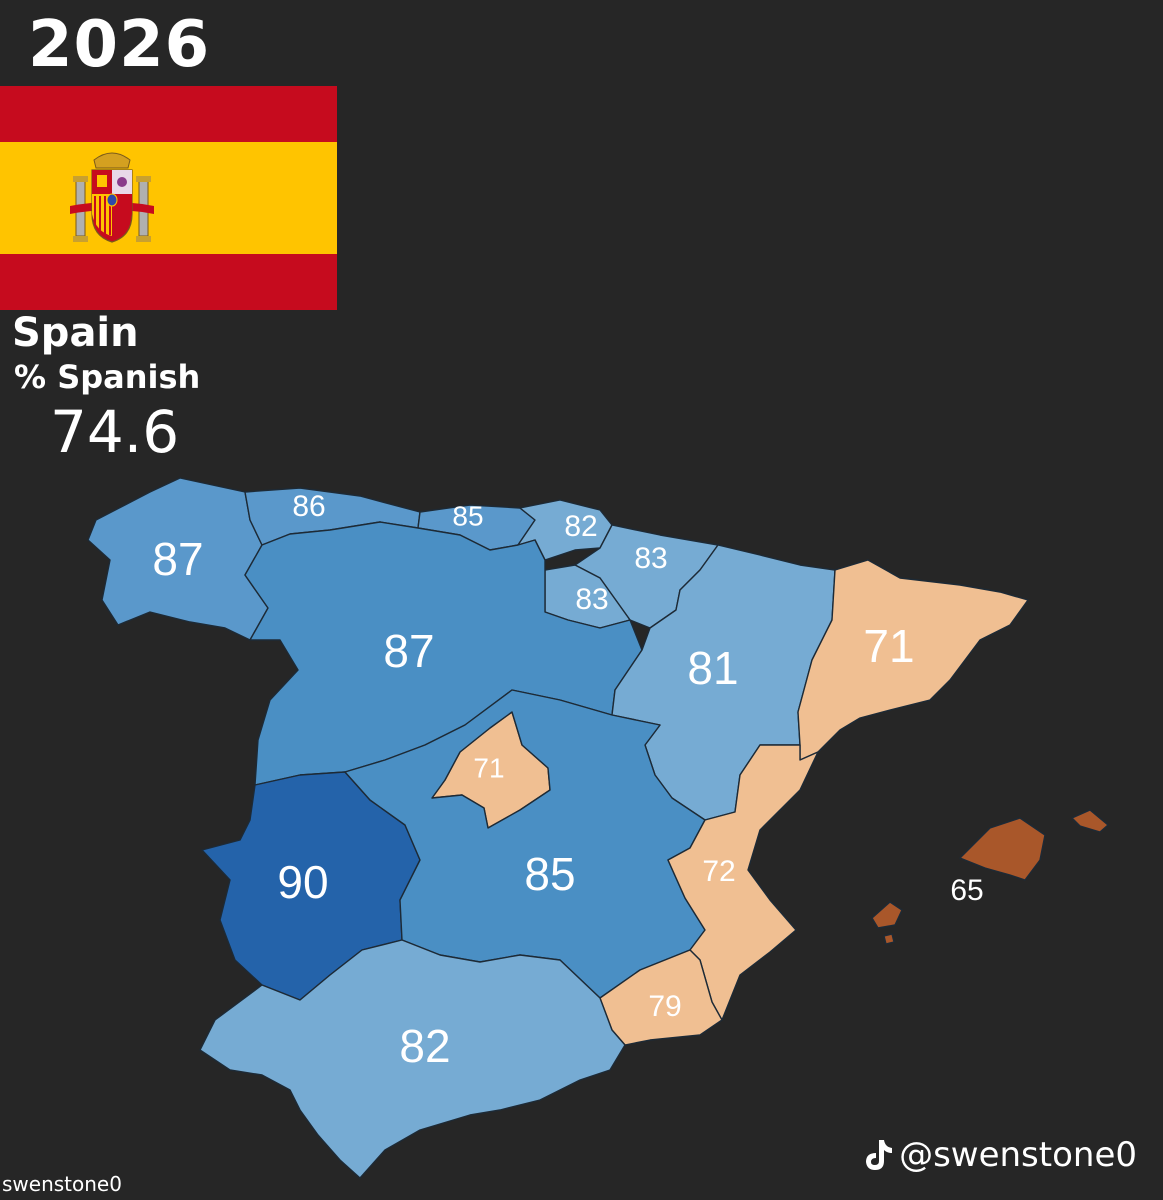  What do you see at coordinates (119, 45) in the screenshot?
I see `year-label: 2026` at bounding box center [119, 45].